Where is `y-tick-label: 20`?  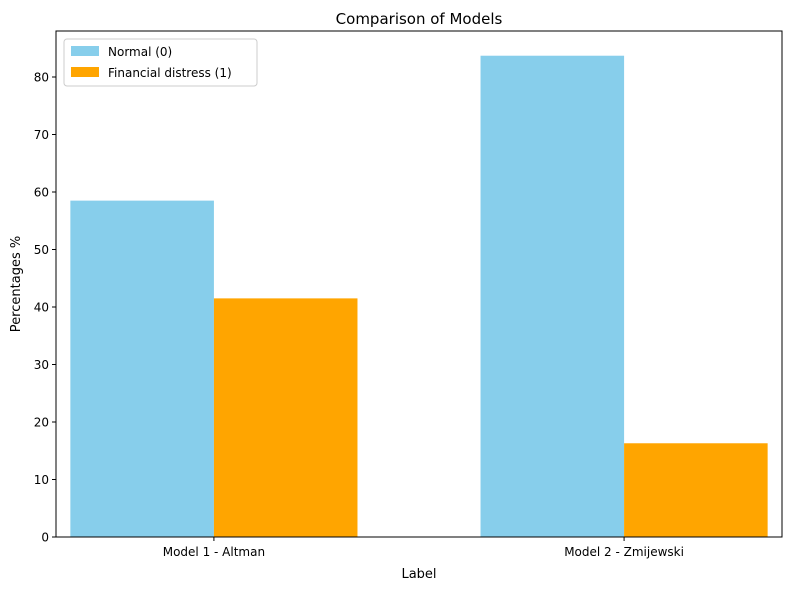 y-tick-label: 20 is located at coordinates (41, 423).